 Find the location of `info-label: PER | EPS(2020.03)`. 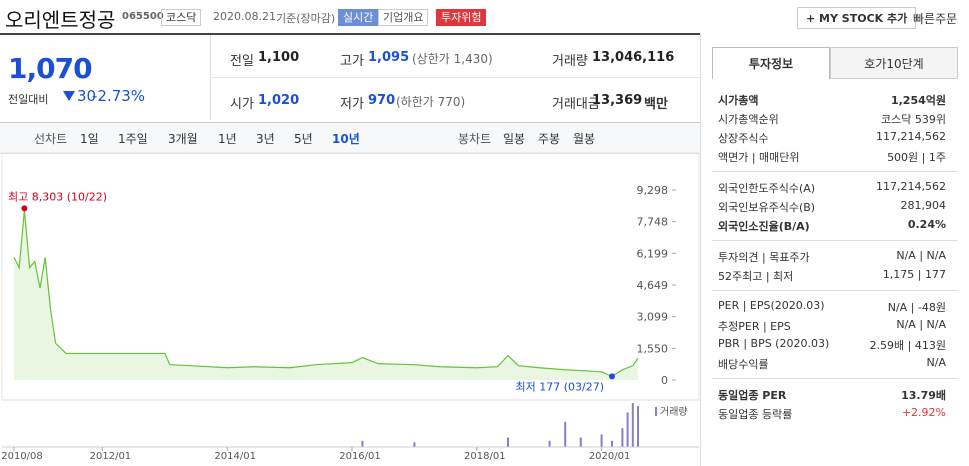

info-label: PER | EPS(2020.03) is located at coordinates (771, 305).